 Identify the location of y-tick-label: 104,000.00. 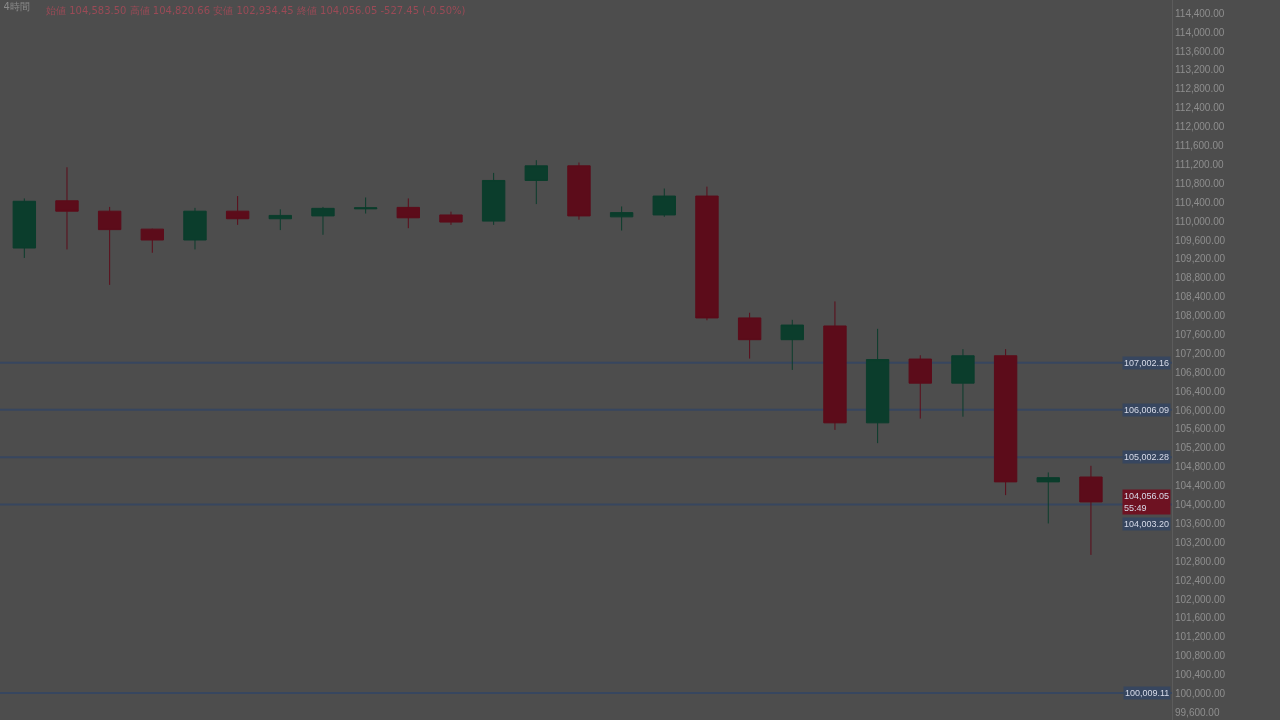
(1200, 505).